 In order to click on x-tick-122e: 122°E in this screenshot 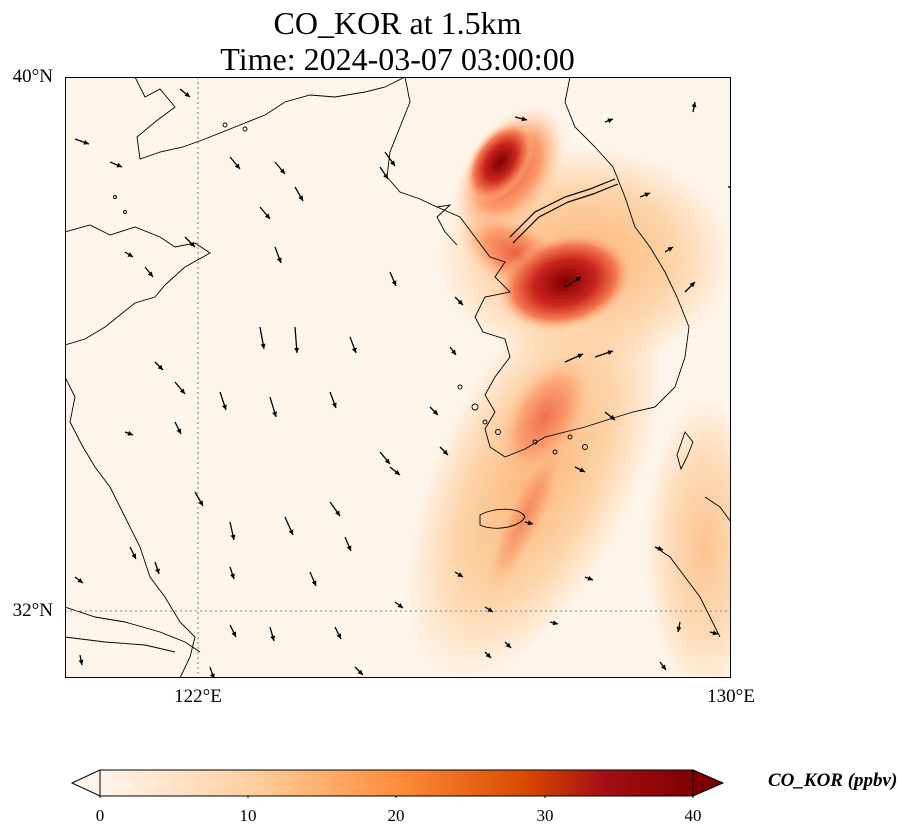, I will do `click(198, 696)`.